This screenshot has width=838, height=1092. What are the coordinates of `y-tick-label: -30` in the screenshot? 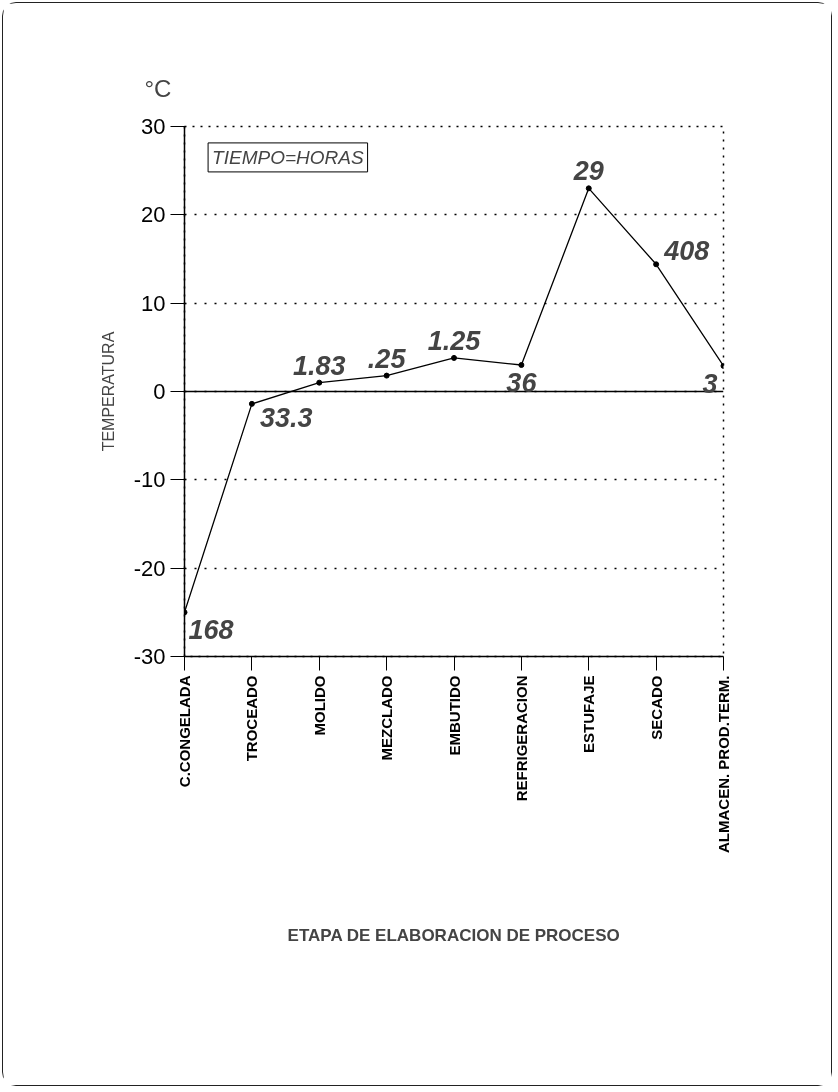 It's located at (149, 656).